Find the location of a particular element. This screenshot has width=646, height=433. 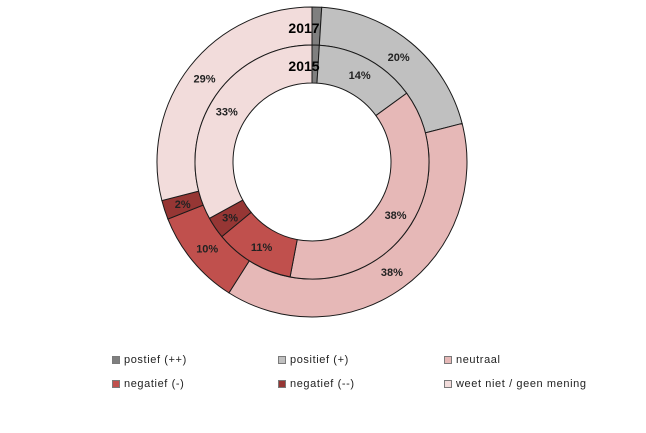

legend-item-postief-plusplus: postief (++) is located at coordinates (195, 360).